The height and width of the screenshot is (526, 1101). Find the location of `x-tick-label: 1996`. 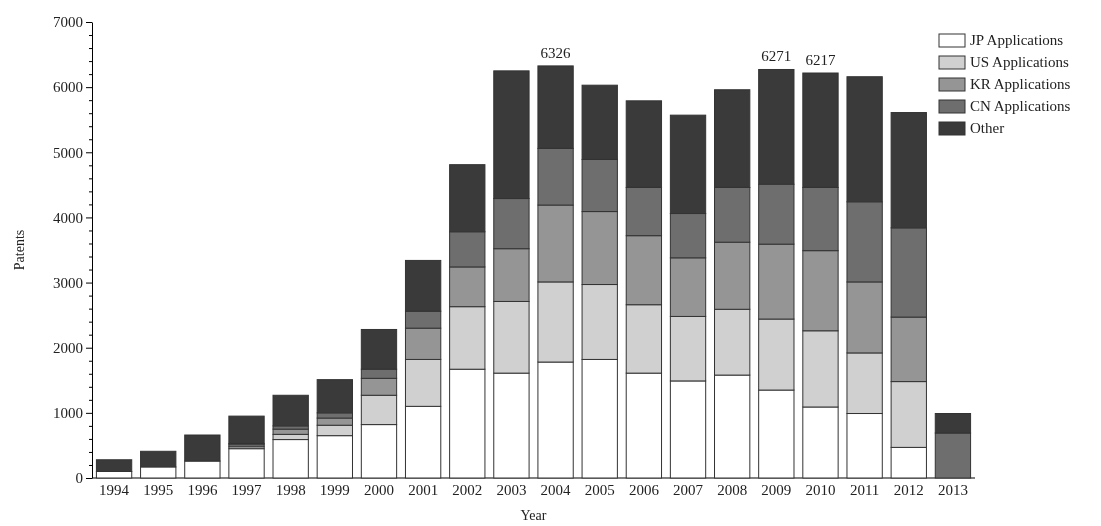

x-tick-label: 1996 is located at coordinates (202, 489).